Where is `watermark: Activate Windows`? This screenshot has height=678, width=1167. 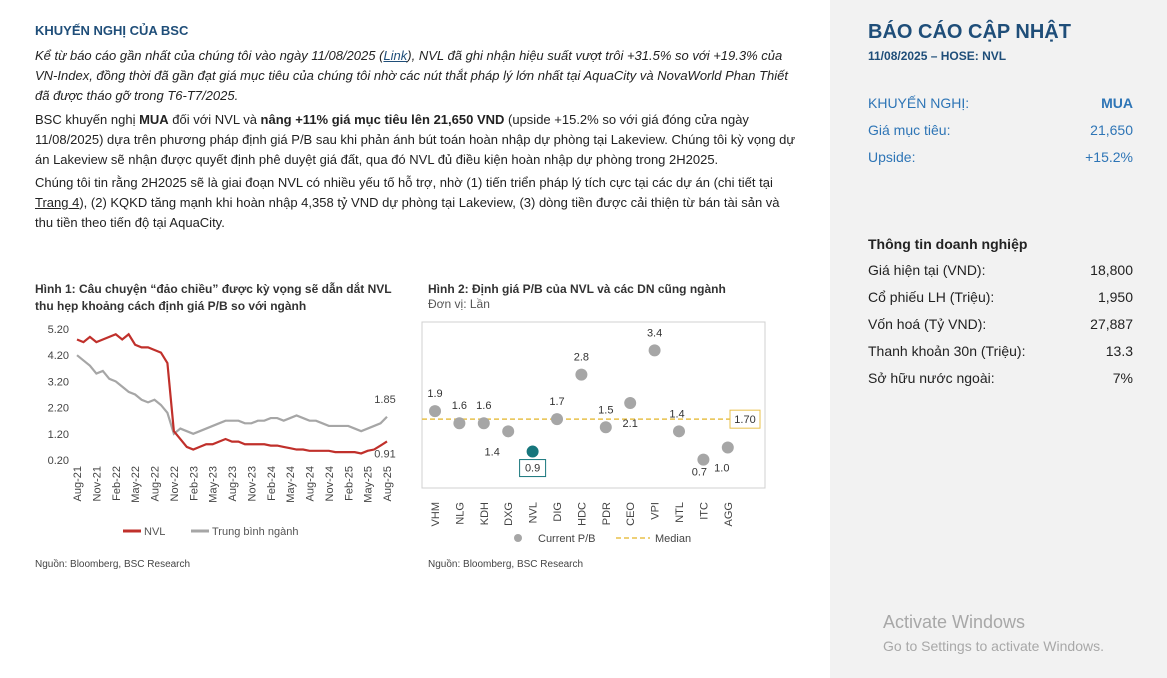
watermark: Activate Windows is located at coordinates (954, 622).